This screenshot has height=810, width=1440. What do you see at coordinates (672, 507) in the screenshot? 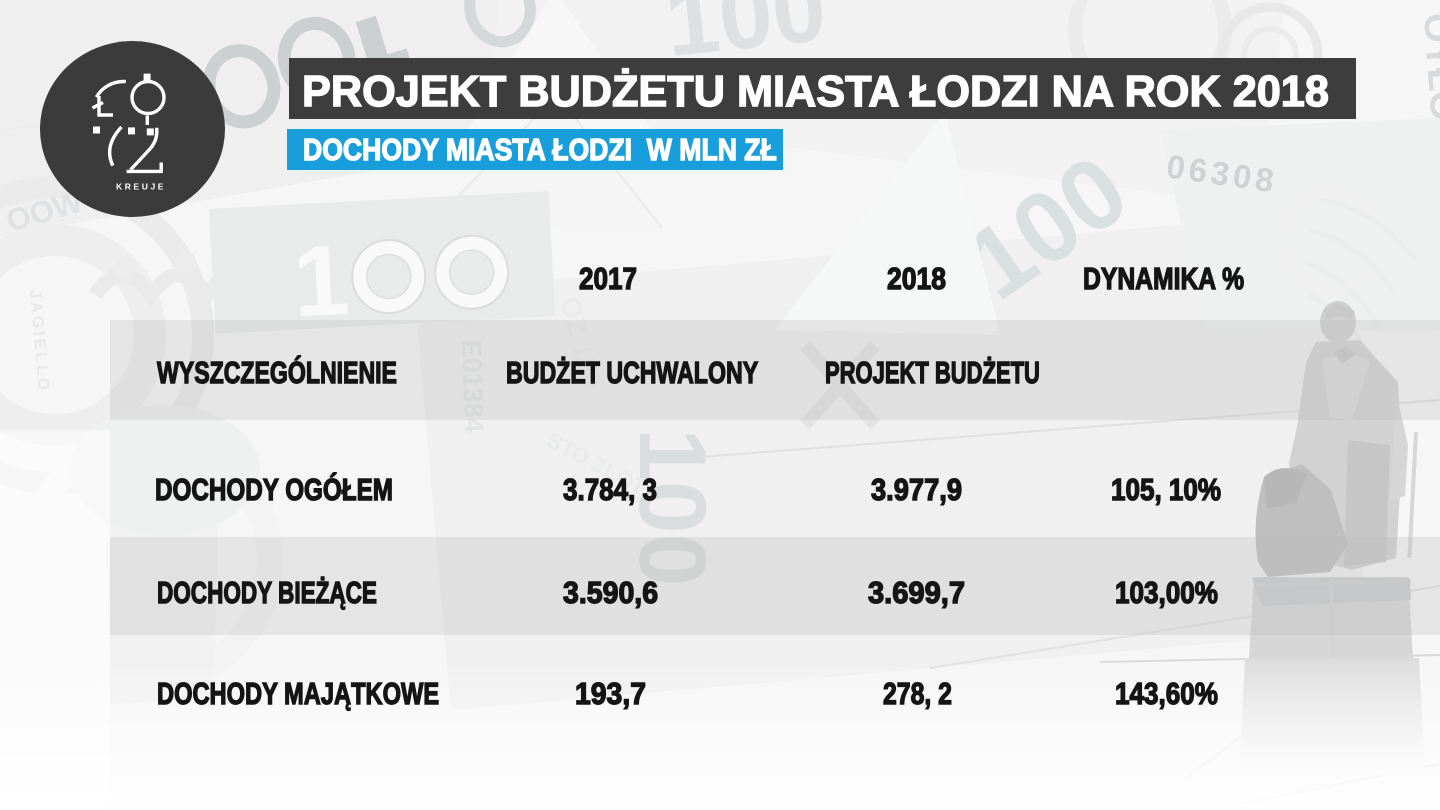
I see `svg-text: 100` at bounding box center [672, 507].